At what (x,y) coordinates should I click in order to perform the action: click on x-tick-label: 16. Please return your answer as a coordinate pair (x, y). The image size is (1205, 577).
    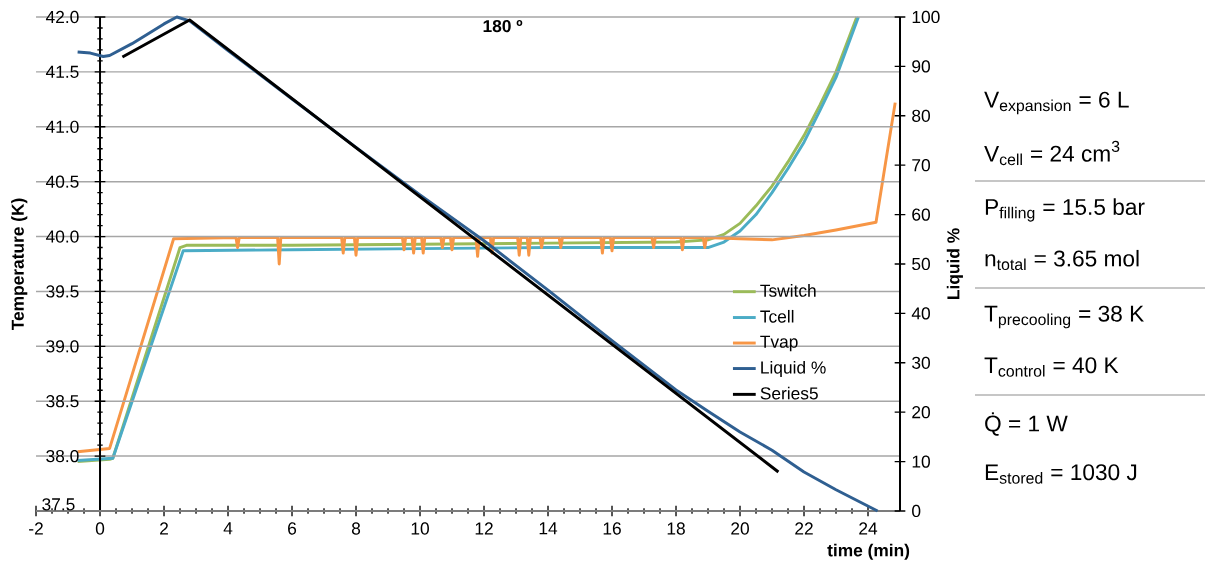
    Looking at the image, I should click on (612, 528).